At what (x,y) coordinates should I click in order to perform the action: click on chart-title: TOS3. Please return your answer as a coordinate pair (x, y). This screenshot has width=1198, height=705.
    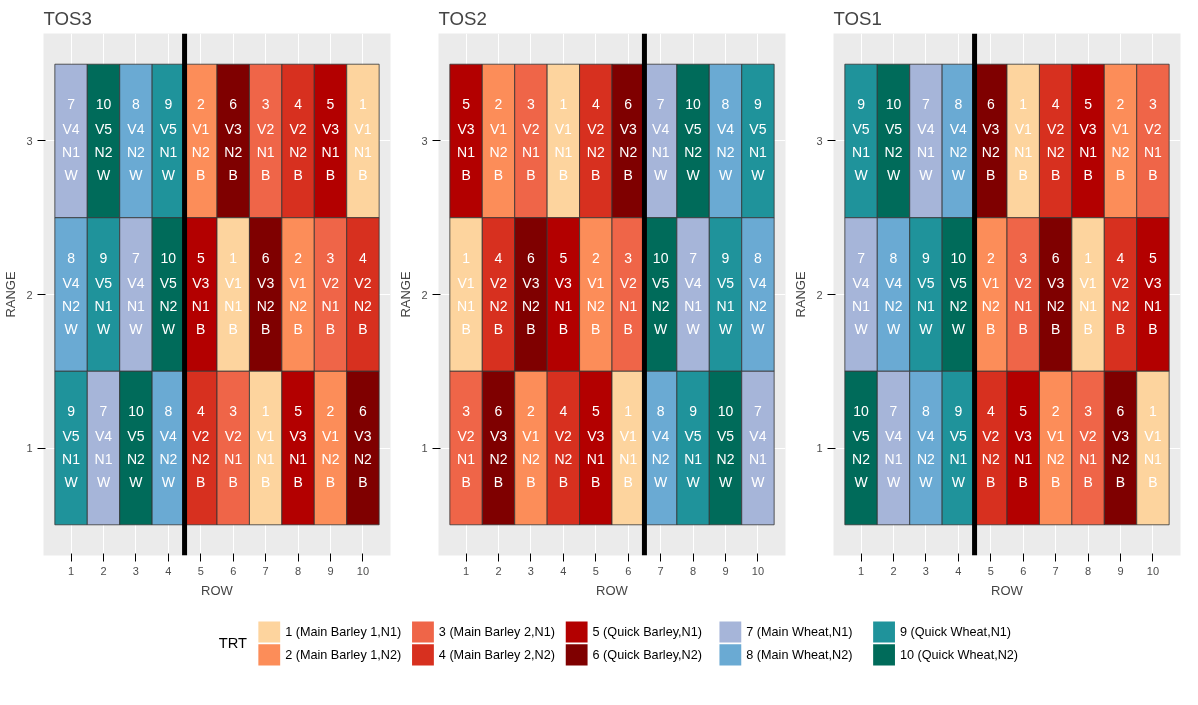
    Looking at the image, I should click on (67, 18).